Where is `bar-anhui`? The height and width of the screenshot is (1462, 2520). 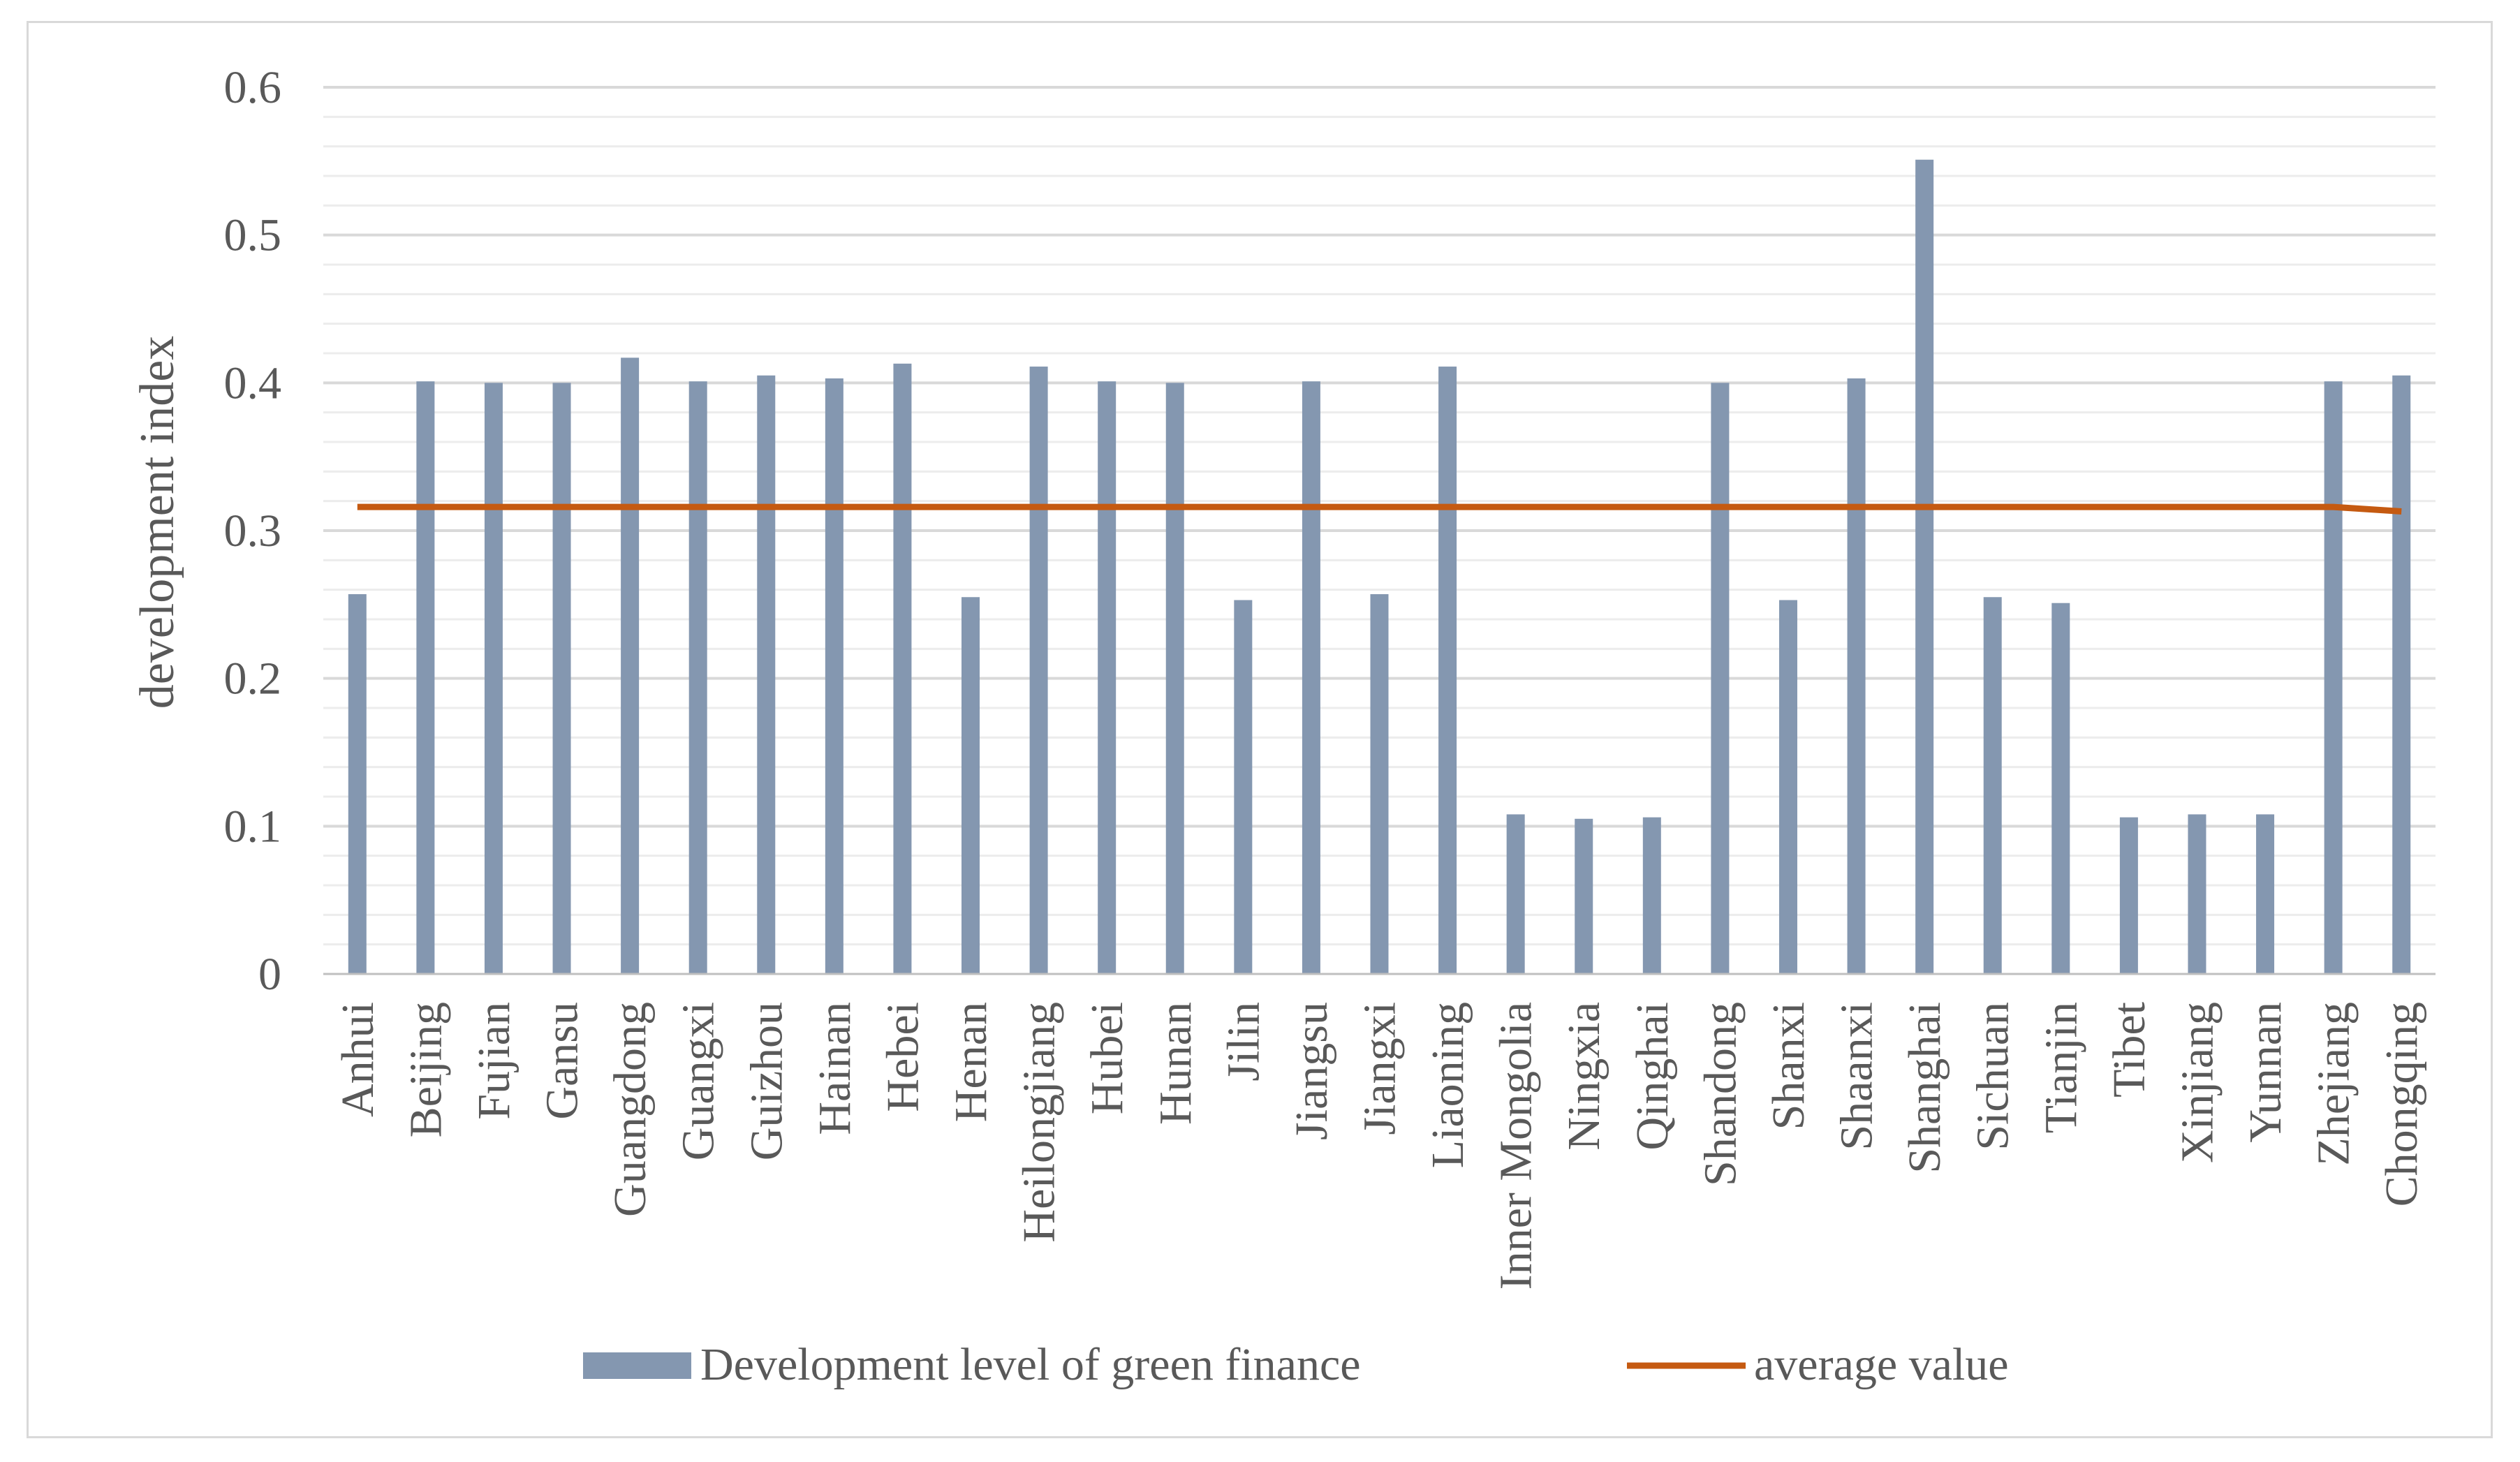
bar-anhui is located at coordinates (357, 784).